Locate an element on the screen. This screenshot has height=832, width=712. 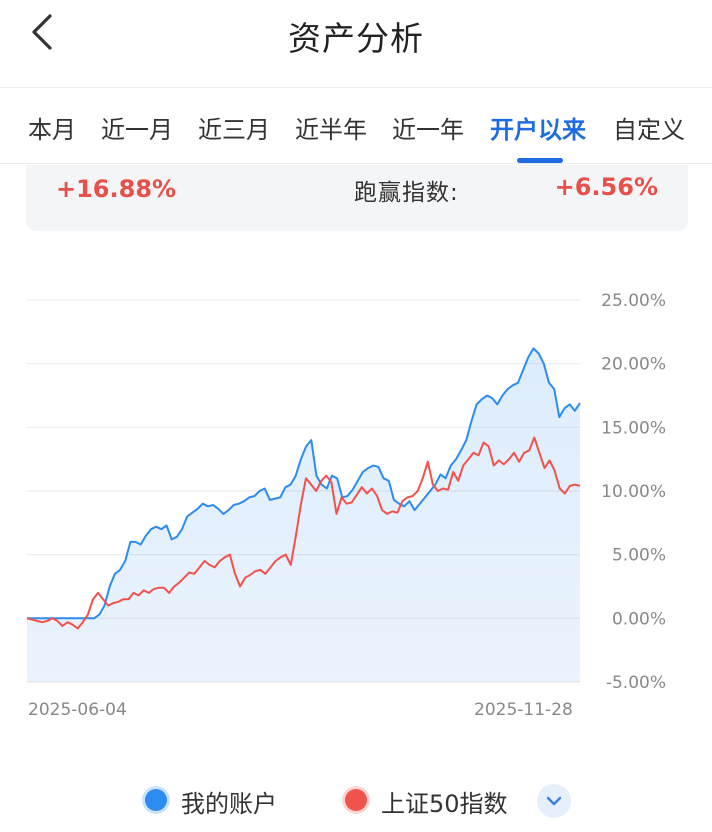
legend-my-account: 我的账户 is located at coordinates (220, 800).